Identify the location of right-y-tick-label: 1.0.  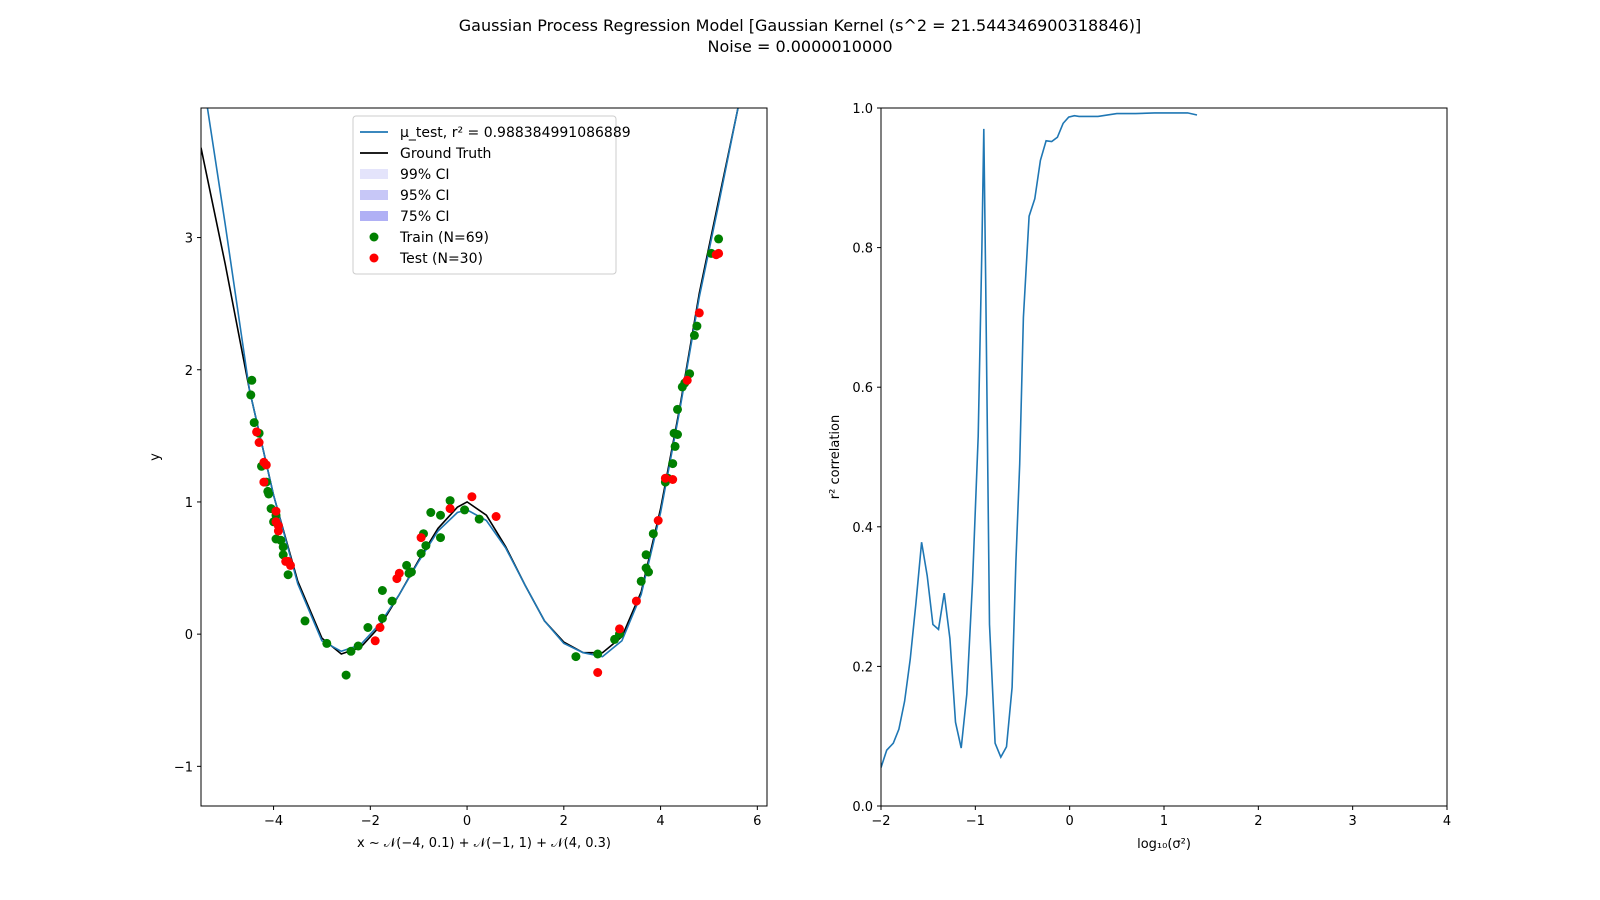
(862, 109).